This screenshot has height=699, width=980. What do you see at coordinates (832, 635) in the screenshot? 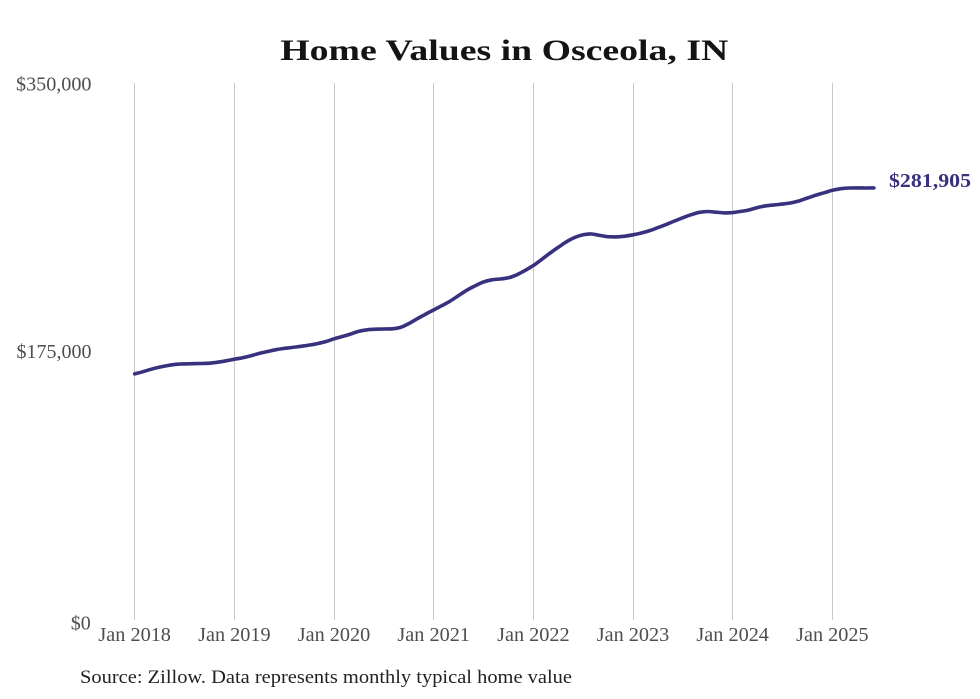
I see `svg-text: Jan 2025` at bounding box center [832, 635].